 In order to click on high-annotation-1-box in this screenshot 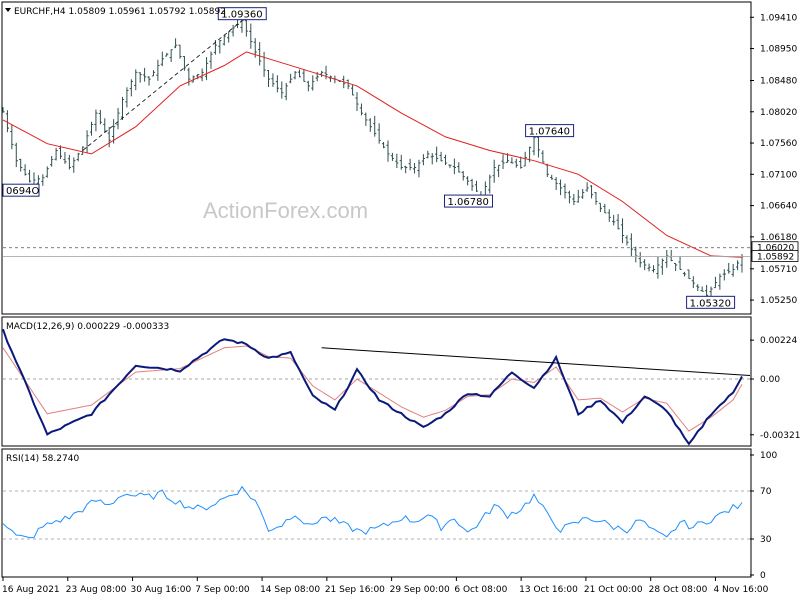, I will do `click(242, 14)`.